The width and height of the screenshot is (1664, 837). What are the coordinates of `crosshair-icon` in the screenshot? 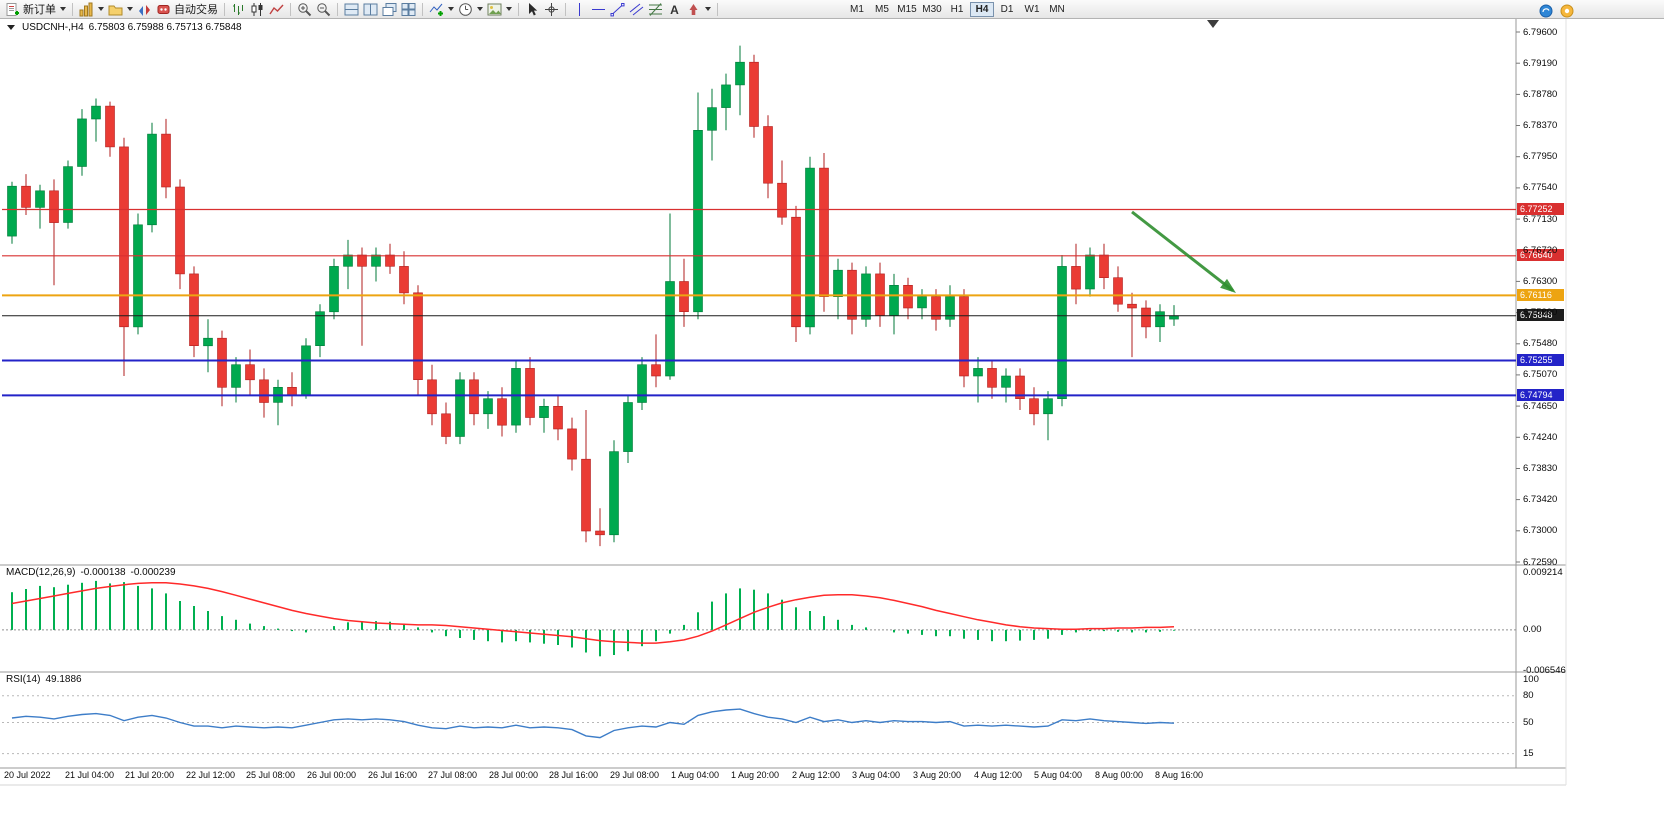 It's located at (551, 9).